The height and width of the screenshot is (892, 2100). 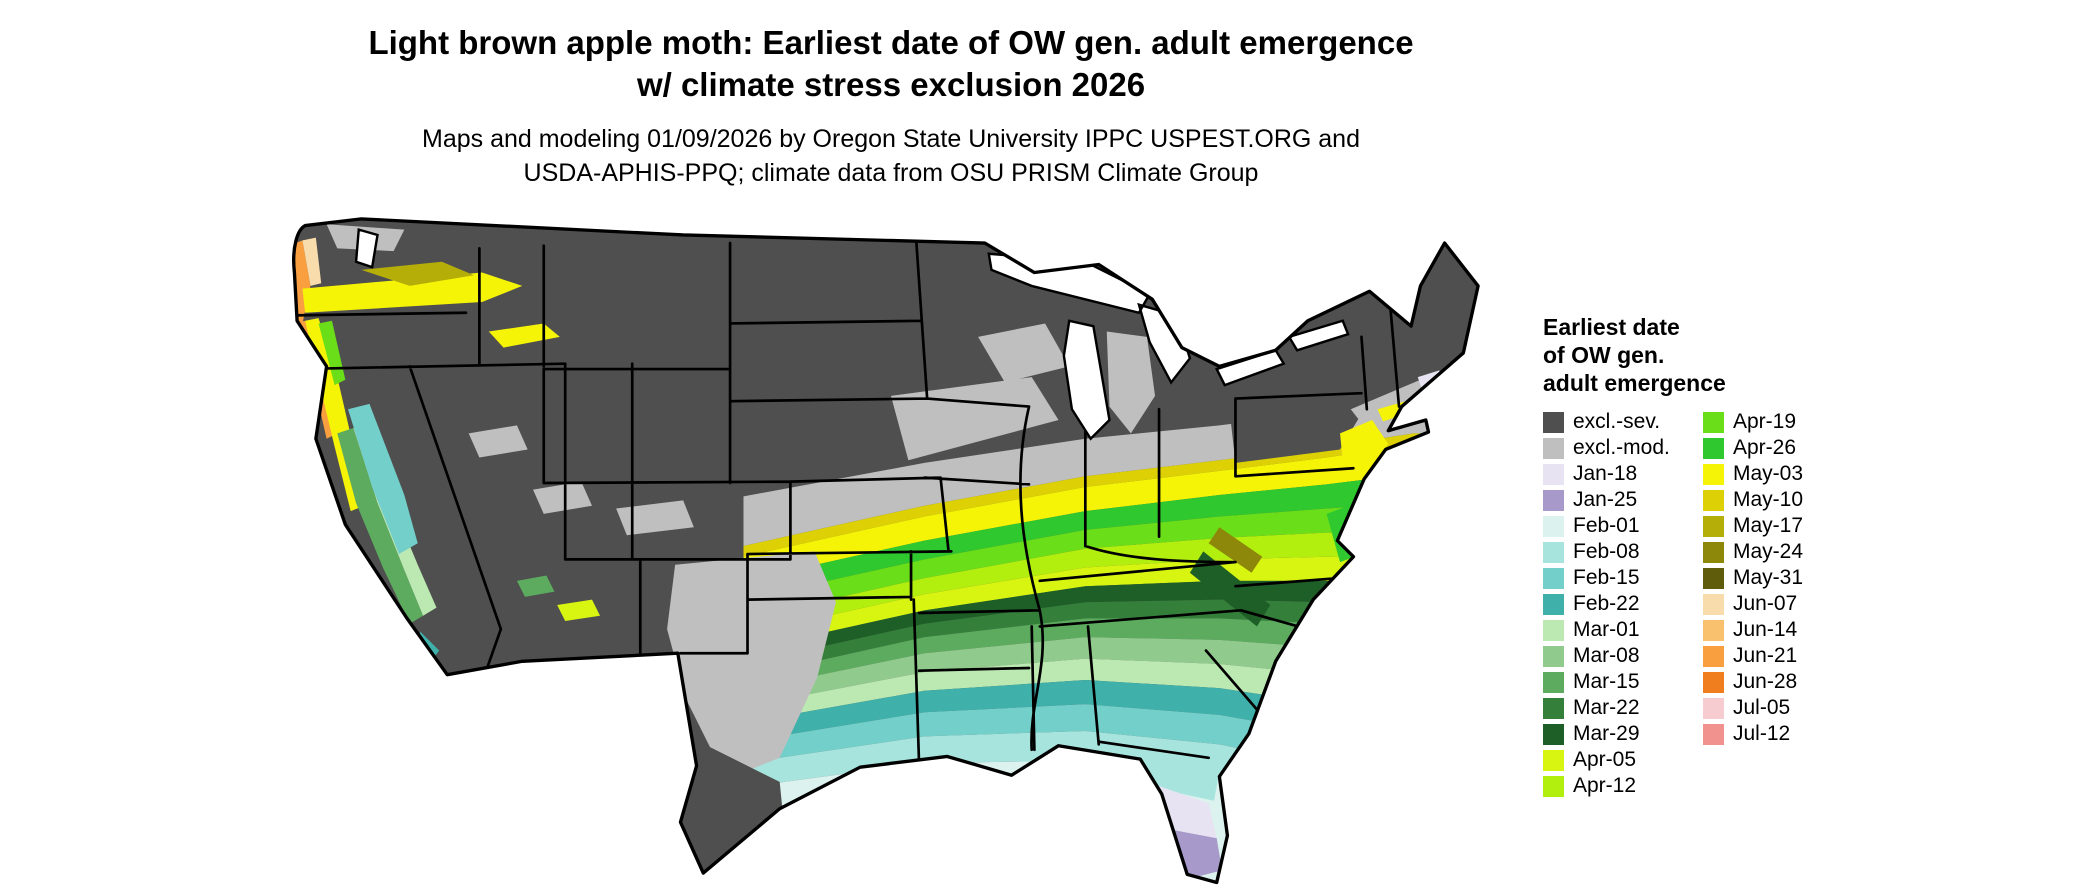 What do you see at coordinates (1606, 733) in the screenshot?
I see `legend-label: Mar-29` at bounding box center [1606, 733].